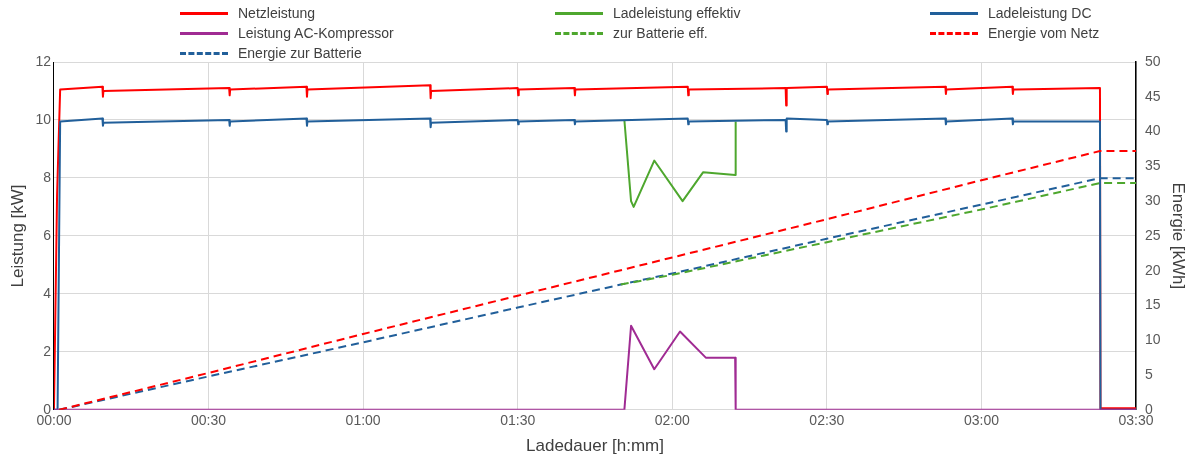 The width and height of the screenshot is (1200, 461). Describe the element at coordinates (277, 13) in the screenshot. I see `legend-label: Netzleistung` at that location.